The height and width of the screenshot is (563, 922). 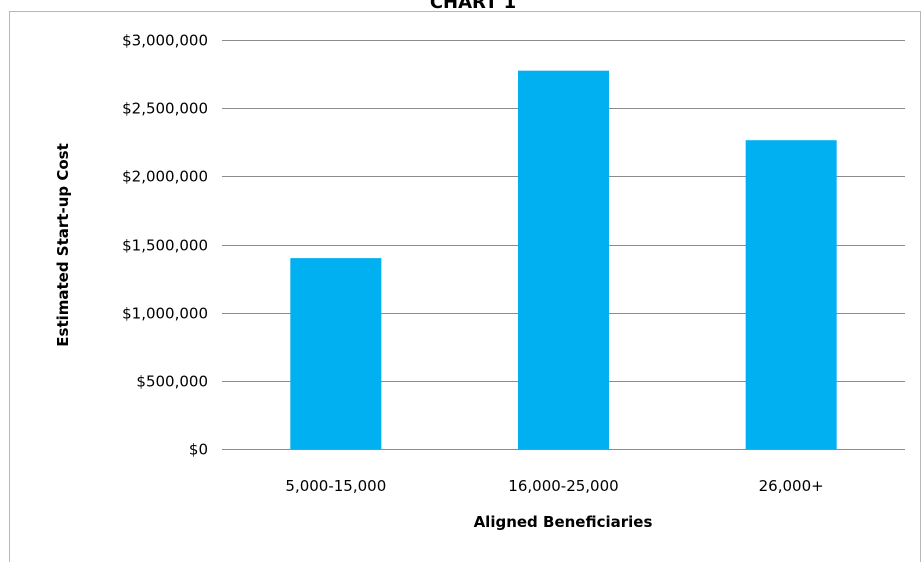 What do you see at coordinates (165, 314) in the screenshot?
I see `y-tick-label: $1,000,000` at bounding box center [165, 314].